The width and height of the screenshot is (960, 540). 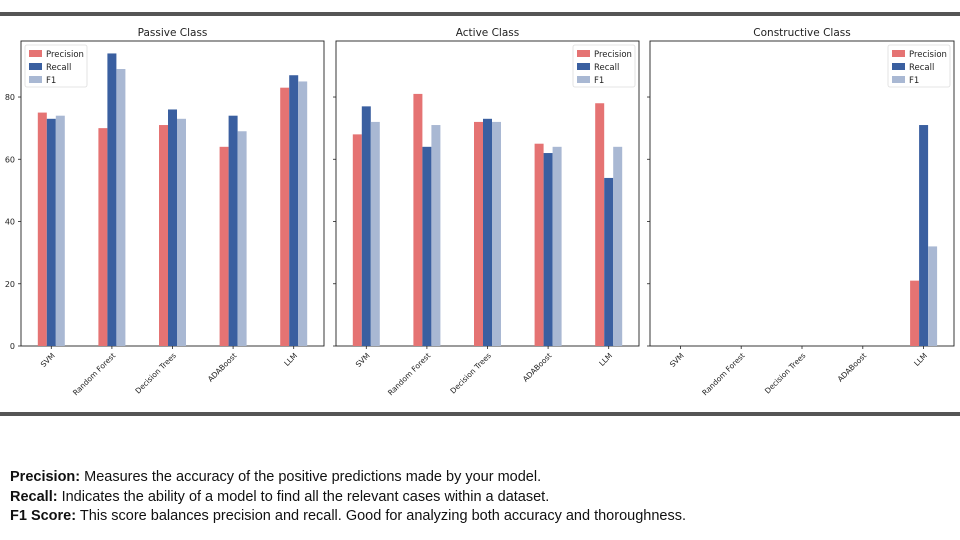 What do you see at coordinates (10, 159) in the screenshot?
I see `y-tick-label: 60` at bounding box center [10, 159].